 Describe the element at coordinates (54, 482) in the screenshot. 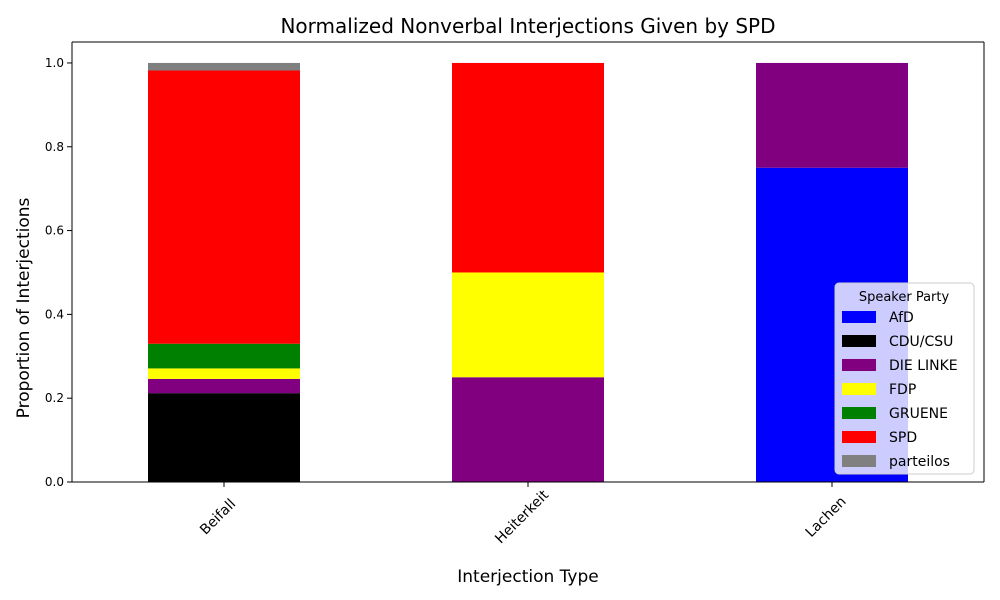

I see `y-tick-label: 0.0` at that location.